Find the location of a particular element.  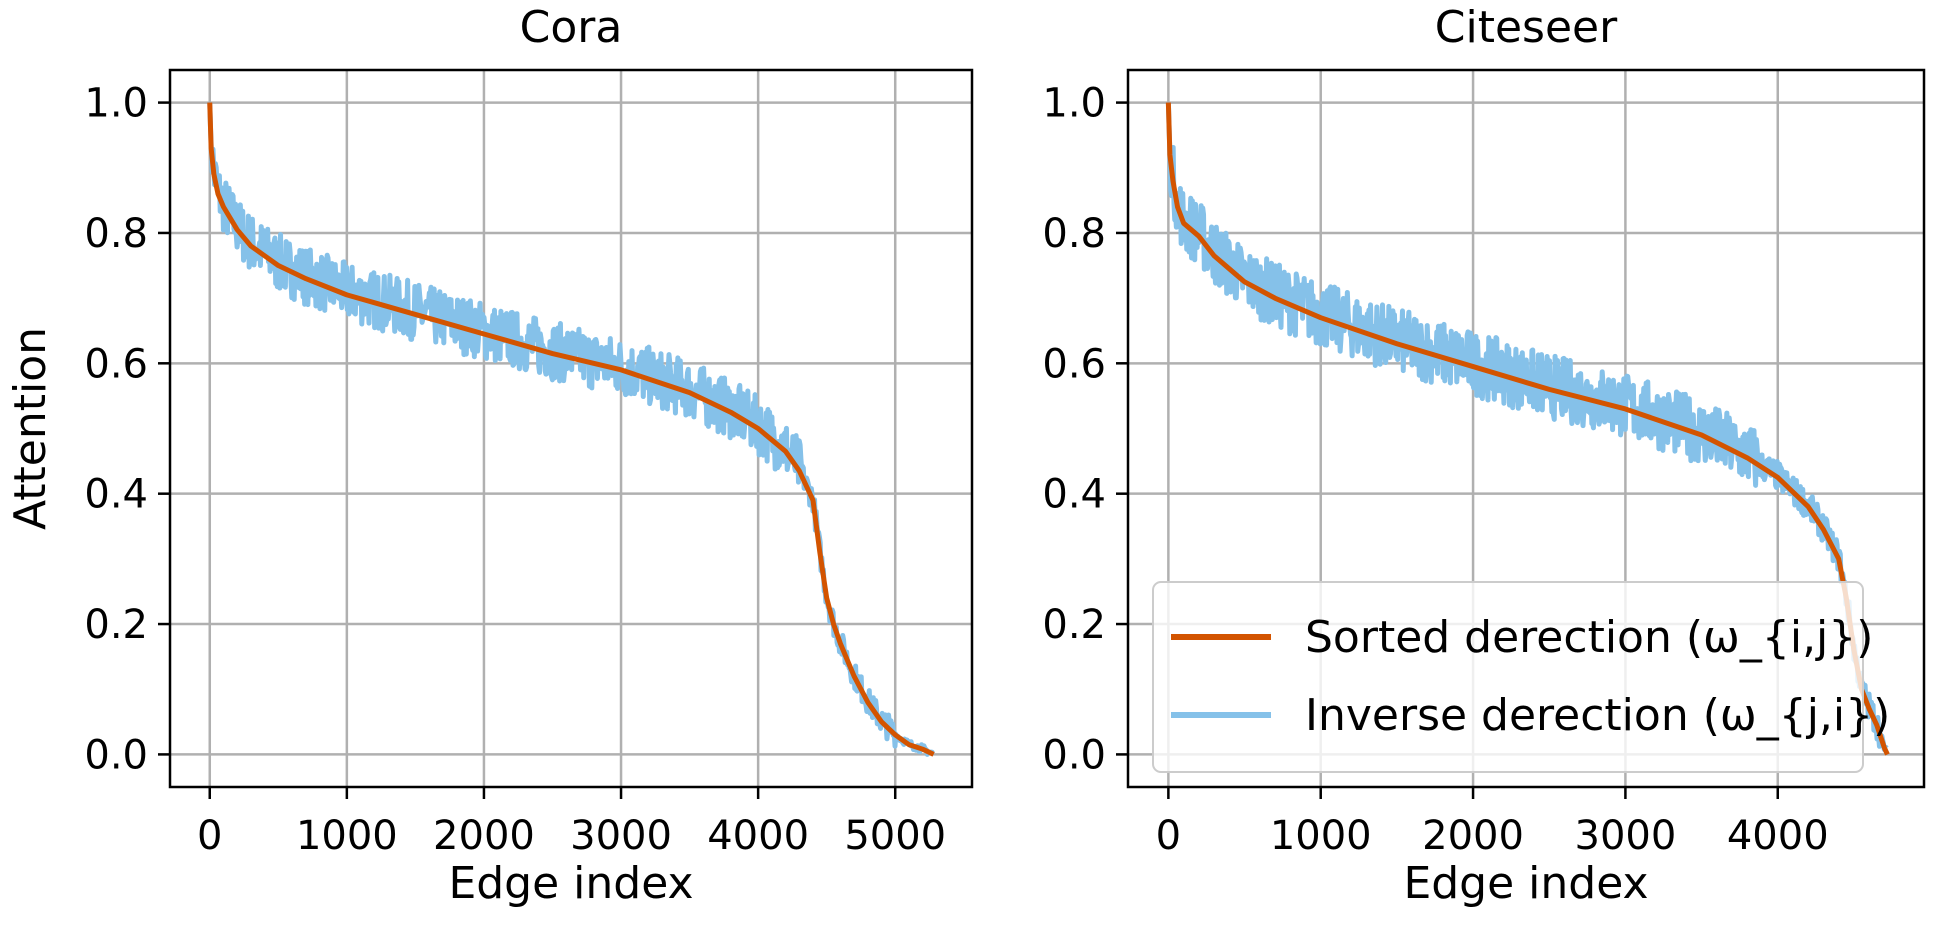

cora-x-axis-label: Edge index is located at coordinates (570, 883).